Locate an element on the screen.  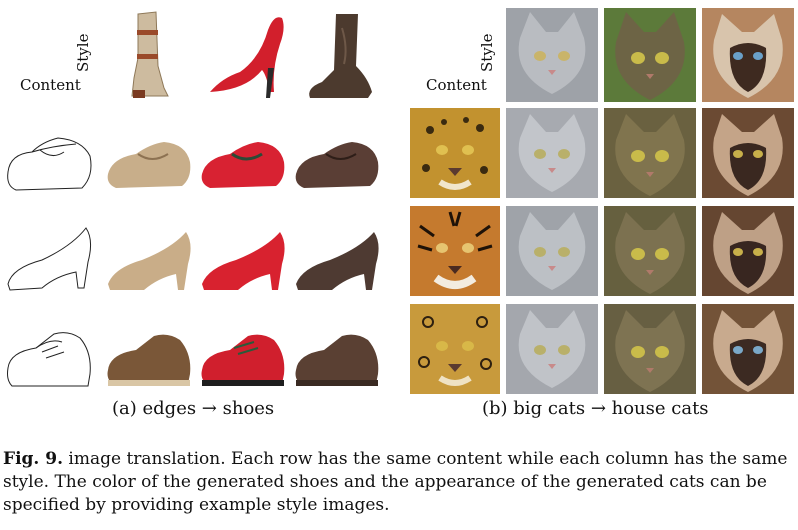
style-image-brown-tabby is located at coordinates (650, 55).